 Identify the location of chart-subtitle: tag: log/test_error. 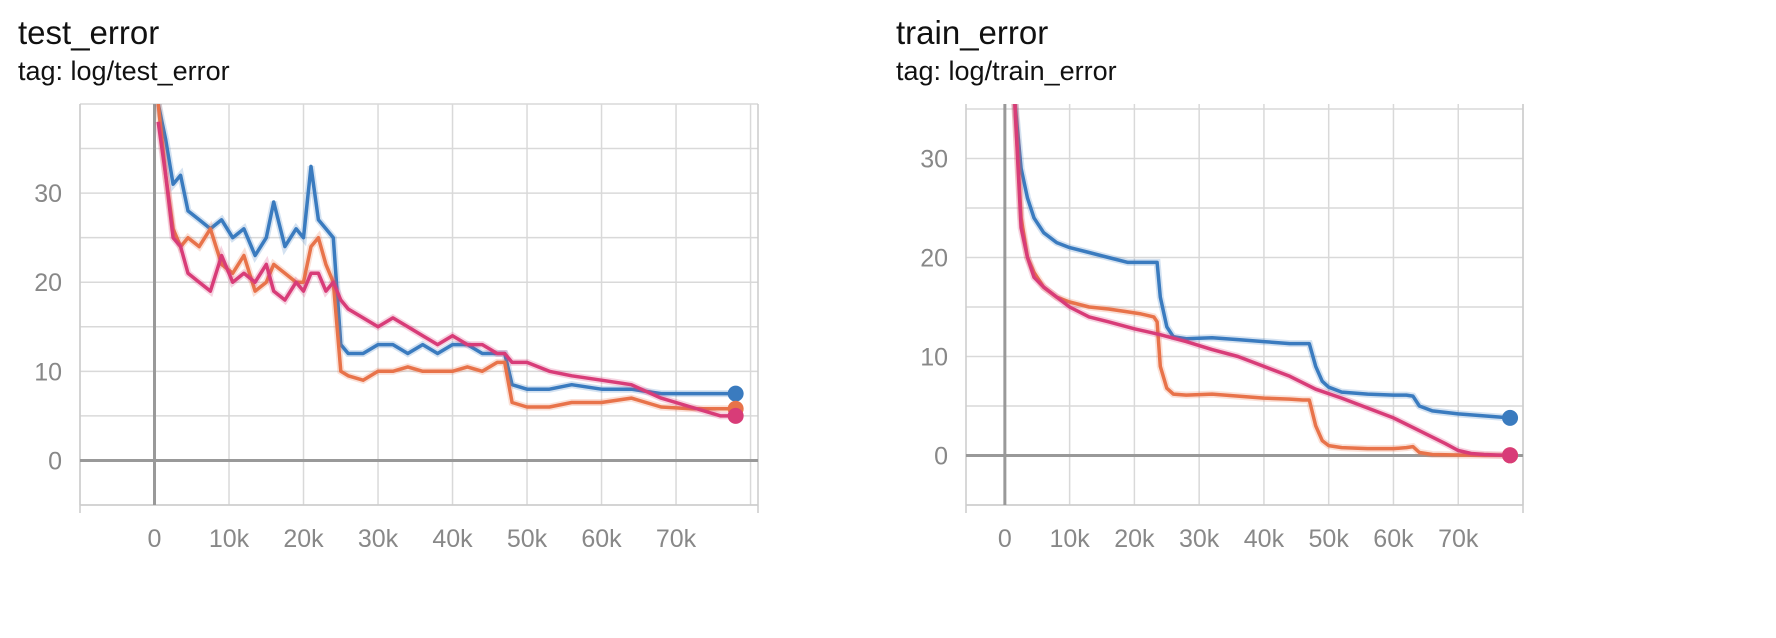
(124, 71).